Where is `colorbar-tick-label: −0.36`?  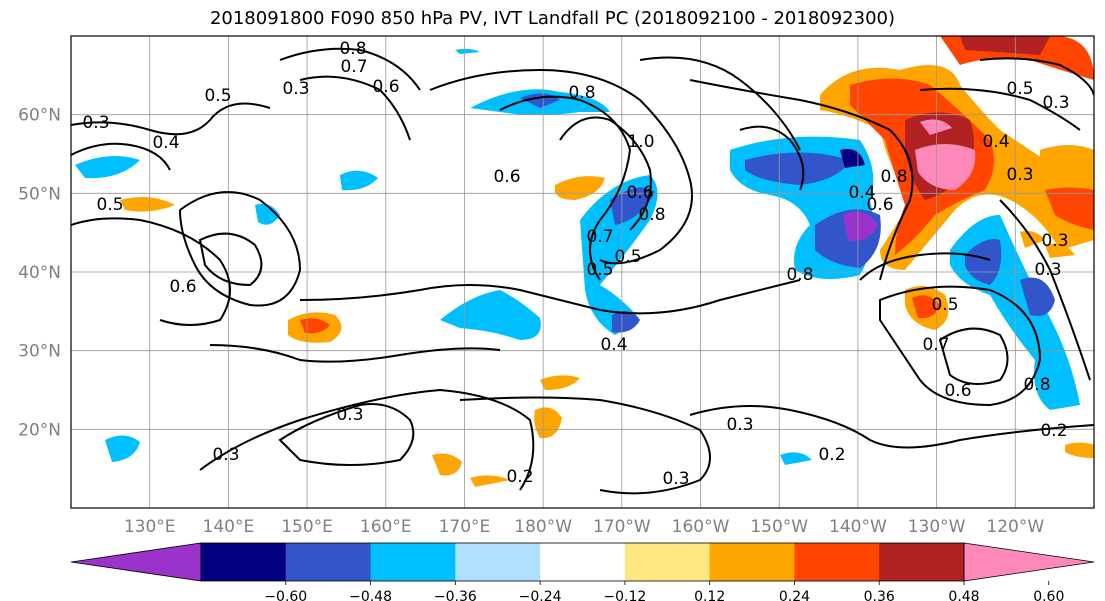
colorbar-tick-label: −0.36 is located at coordinates (455, 595).